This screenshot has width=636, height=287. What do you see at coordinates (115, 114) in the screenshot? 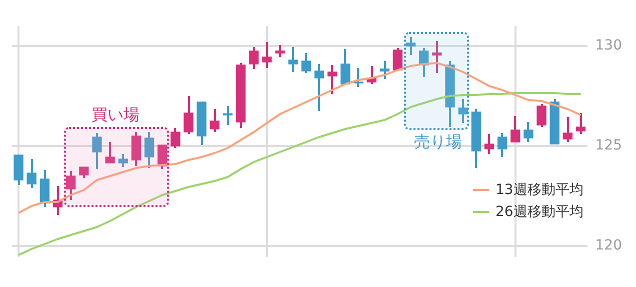
I see `annotation: 買い場` at bounding box center [115, 114].